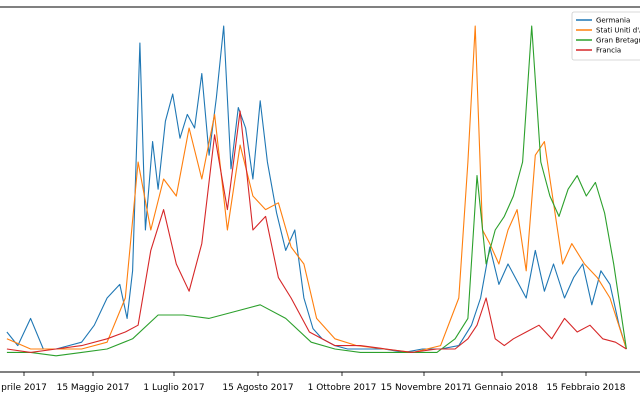 The image size is (640, 400). I want to click on legend-box, so click(605, 36).